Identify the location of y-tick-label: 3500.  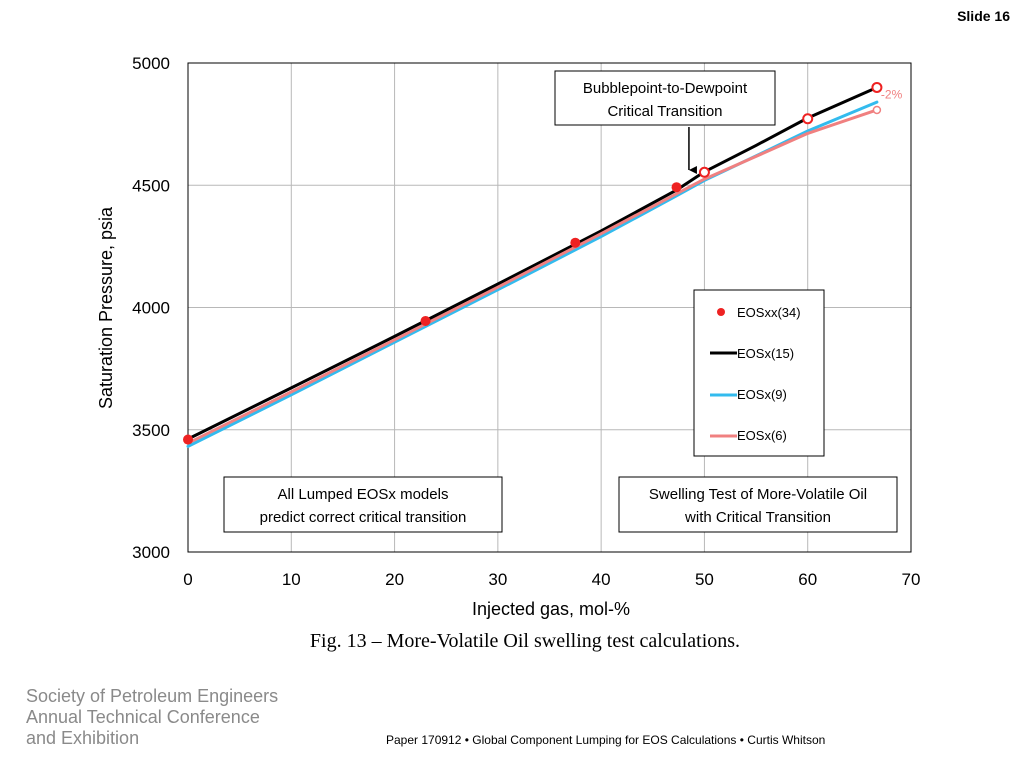
(151, 430).